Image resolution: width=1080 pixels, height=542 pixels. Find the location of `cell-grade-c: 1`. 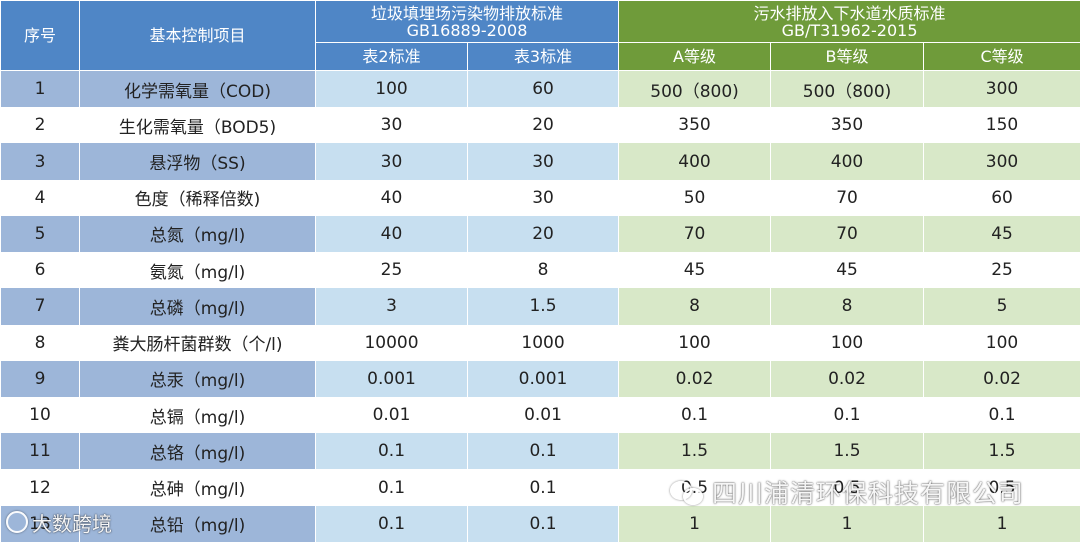

cell-grade-c: 1 is located at coordinates (1001, 523).